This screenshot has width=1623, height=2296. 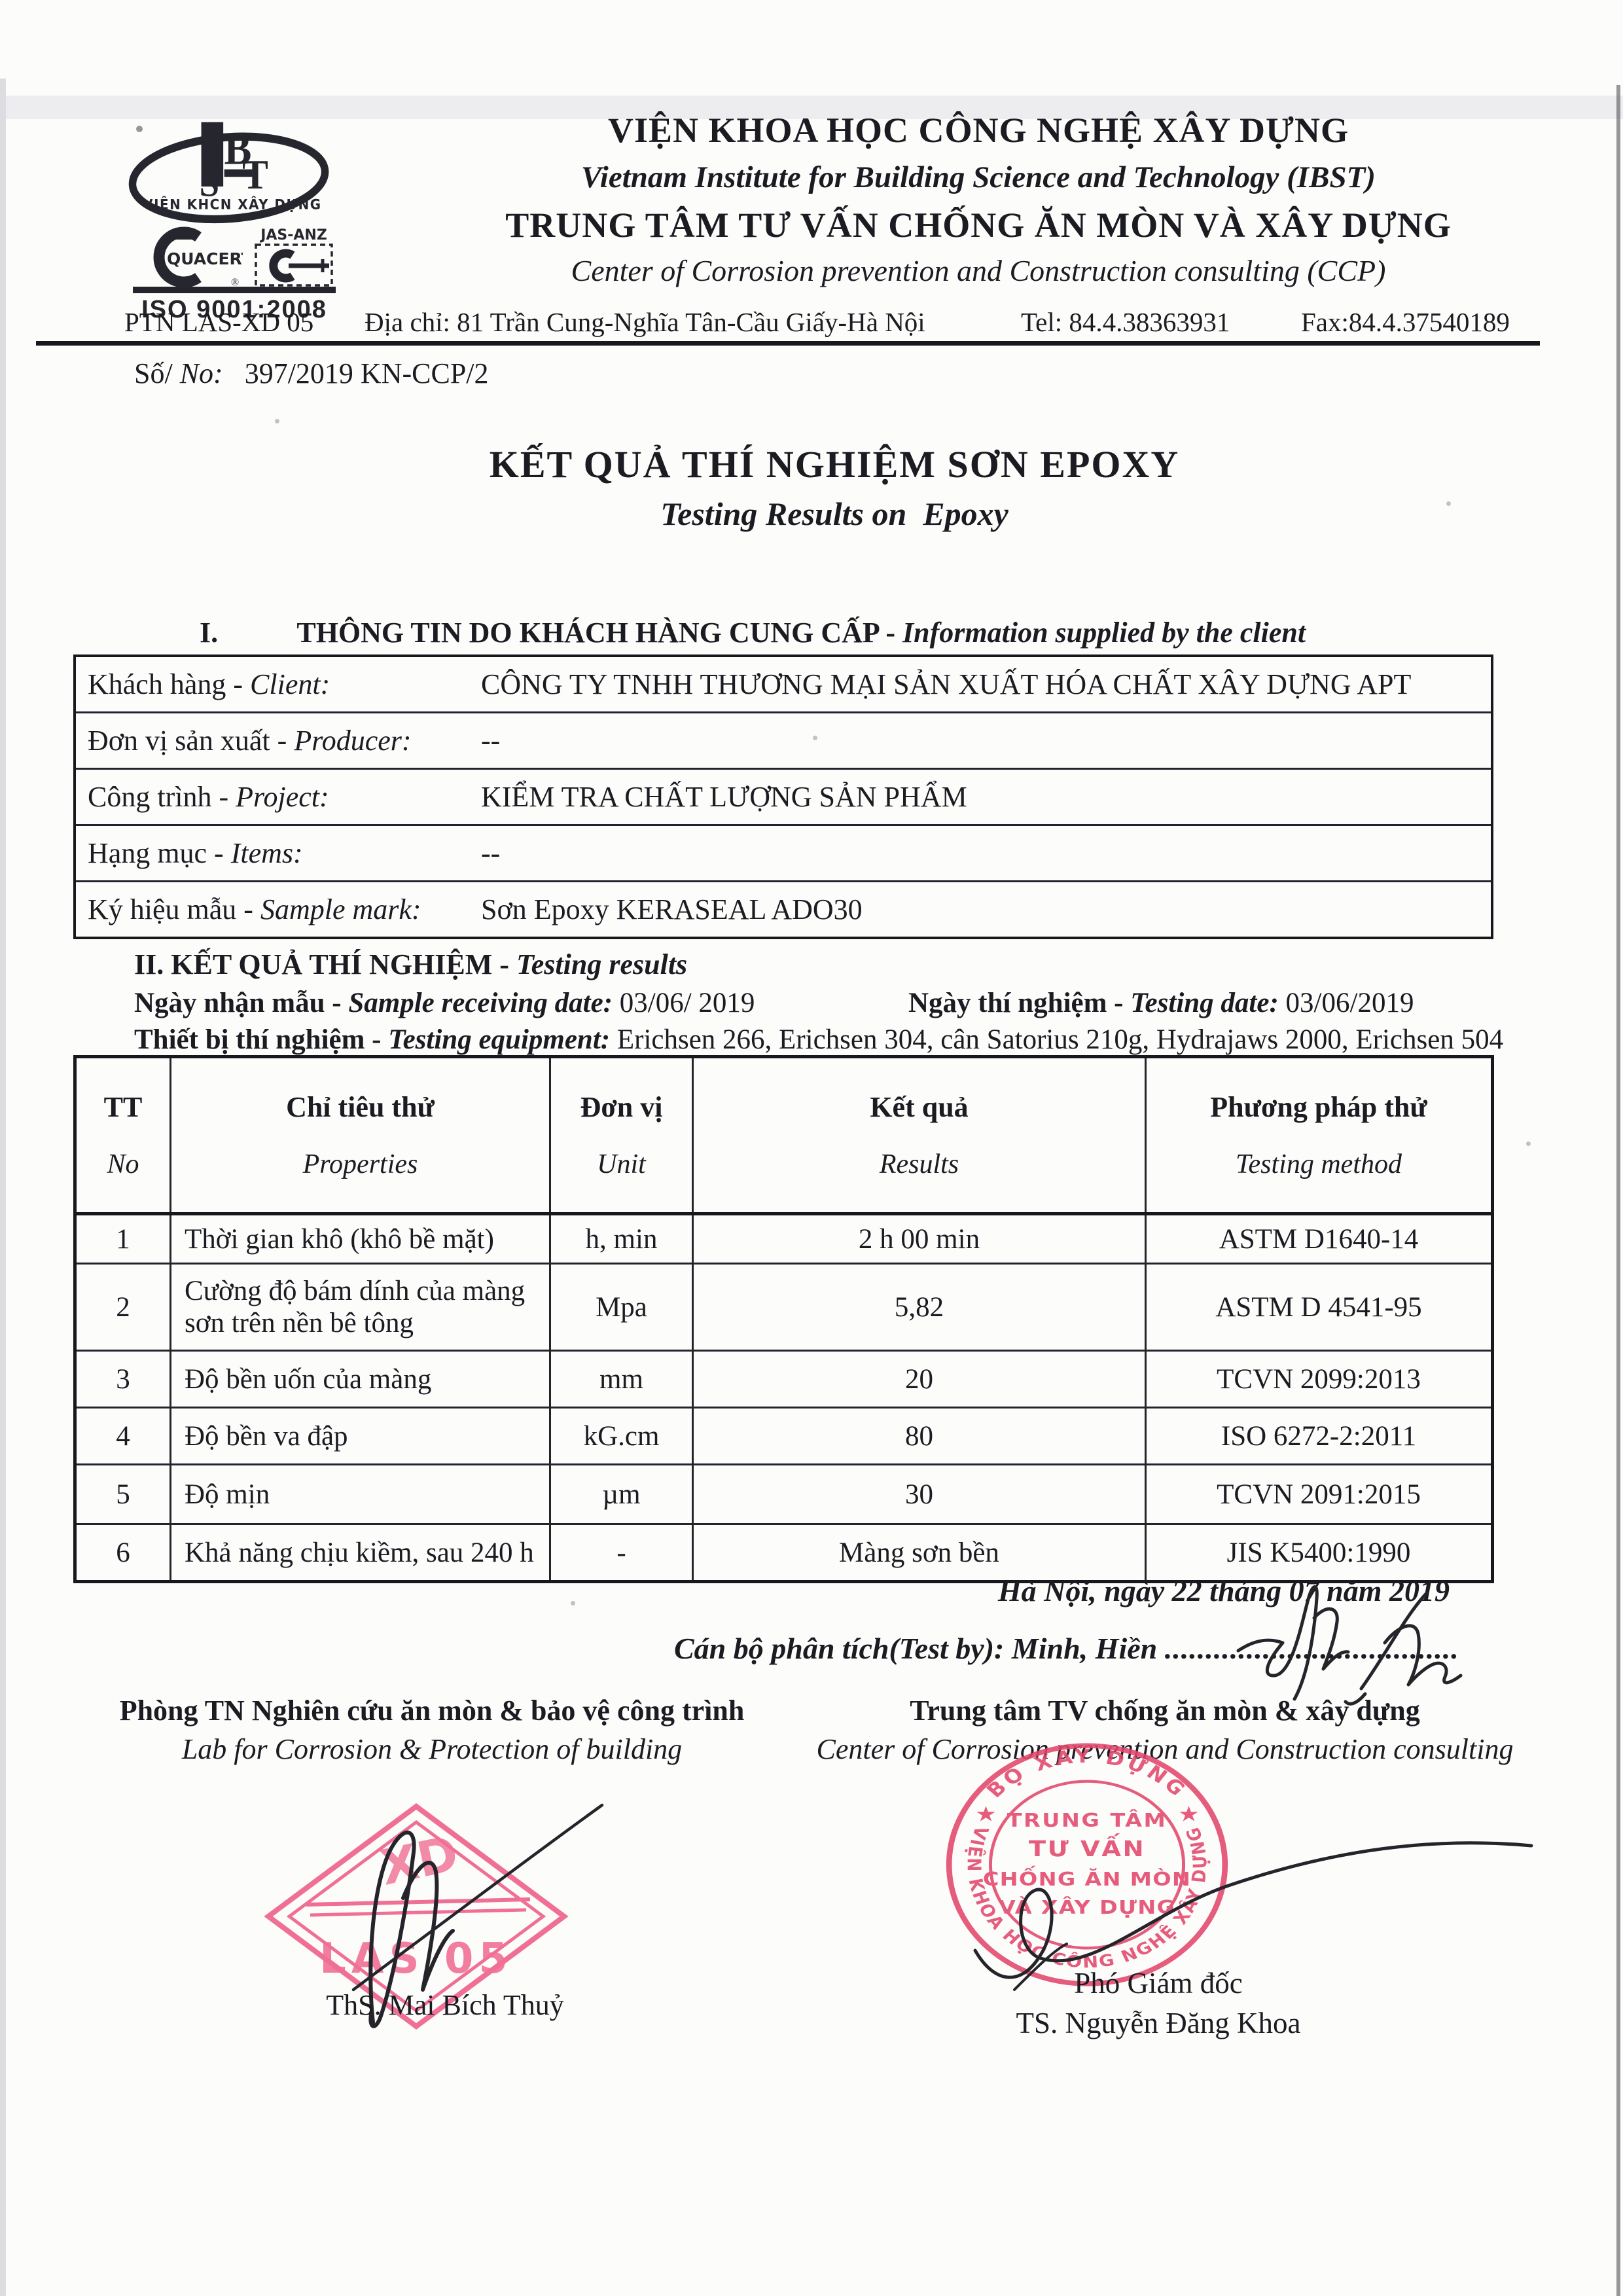 I want to click on cell-method: JIS K5400:1990, so click(x=1319, y=1553).